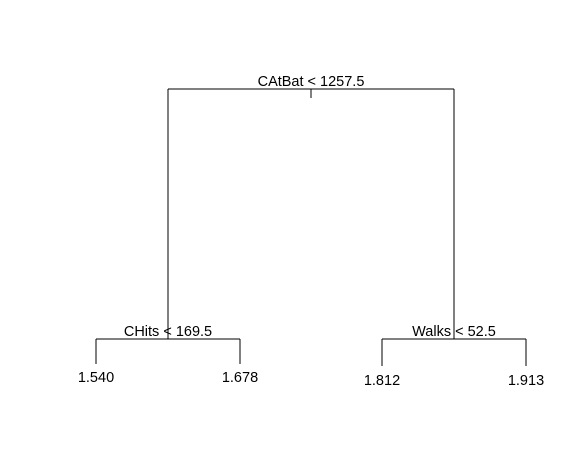  What do you see at coordinates (526, 381) in the screenshot?
I see `leaf-label-4: 1.913` at bounding box center [526, 381].